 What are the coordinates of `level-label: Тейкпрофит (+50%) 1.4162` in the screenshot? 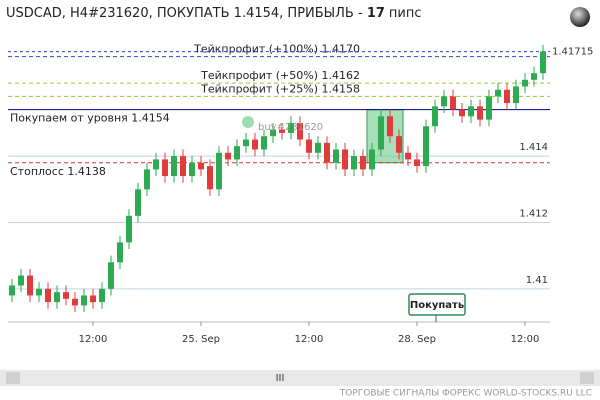 It's located at (280, 75).